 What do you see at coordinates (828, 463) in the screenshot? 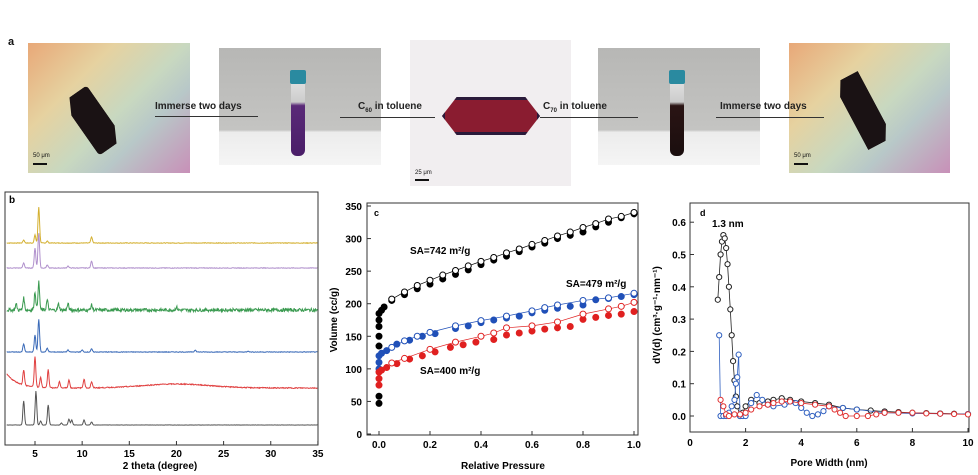
I see `x-axis-label: Pore Width (nm)` at bounding box center [828, 463].